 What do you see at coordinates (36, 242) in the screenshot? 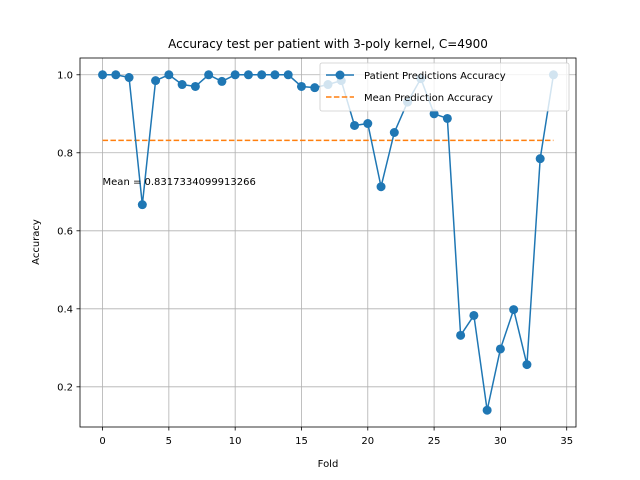
I see `y-axis-label: Accuracy` at bounding box center [36, 242].